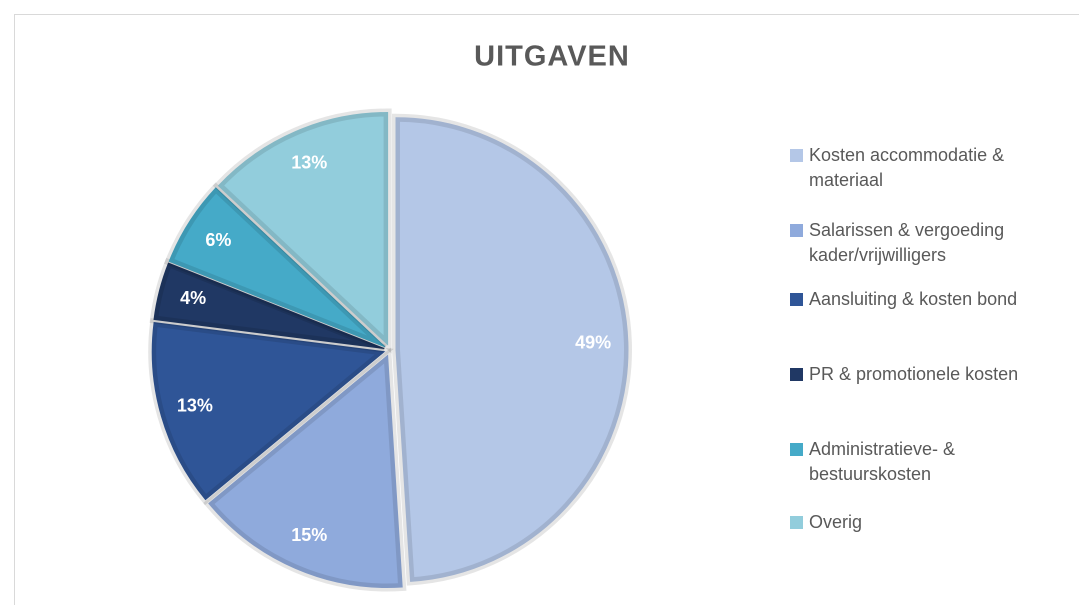 The width and height of the screenshot is (1079, 605). I want to click on legend-label: Overig, so click(836, 522).